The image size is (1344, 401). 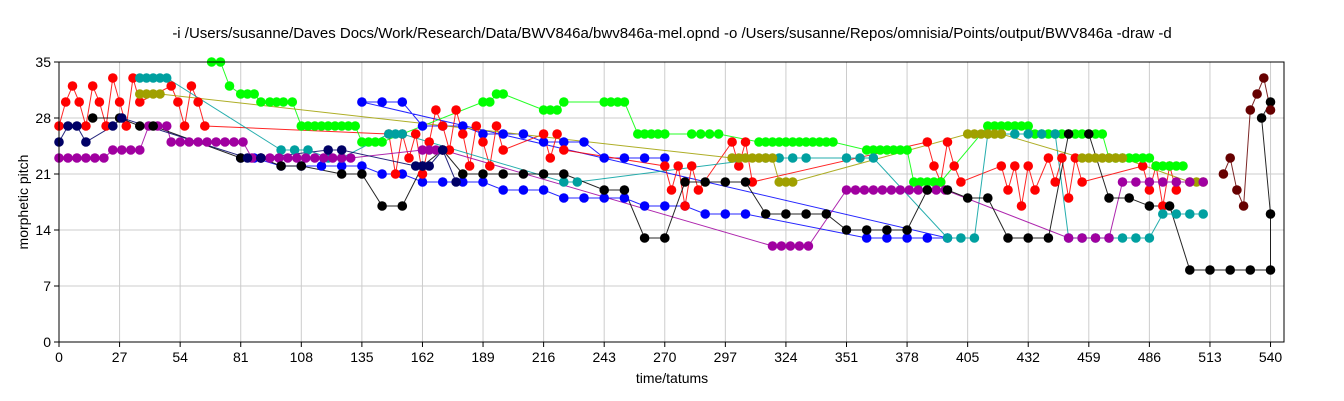 I want to click on x-tick-label: 324, so click(x=786, y=357).